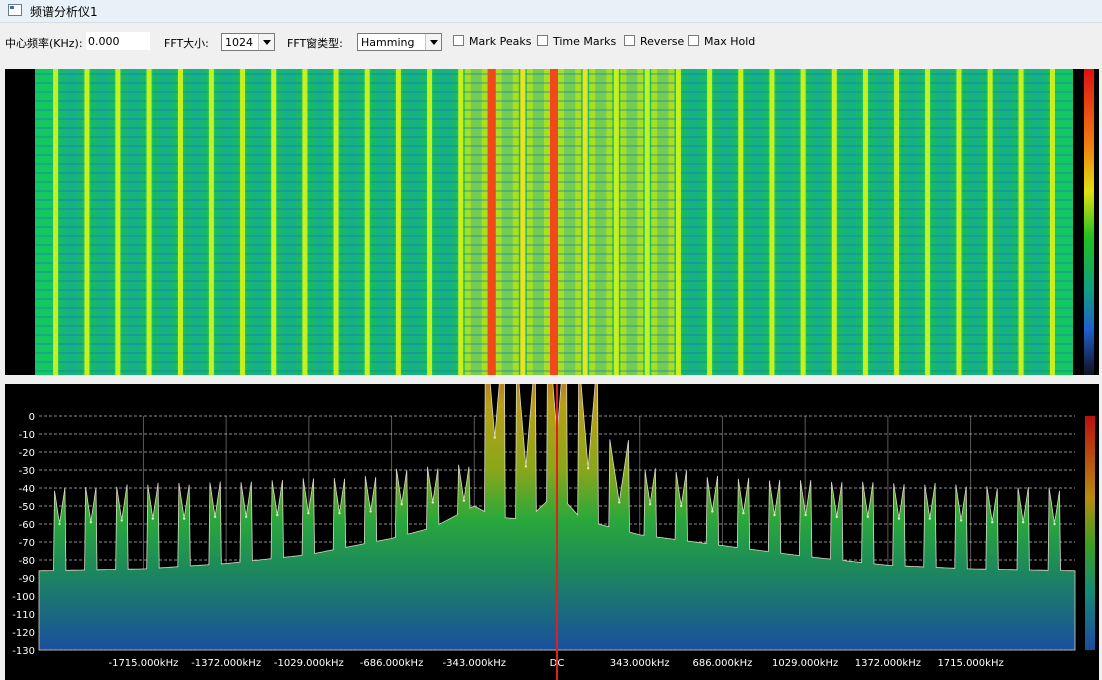 This screenshot has height=680, width=1102. Describe the element at coordinates (693, 40) in the screenshot. I see `max-hold-checkbox` at that location.